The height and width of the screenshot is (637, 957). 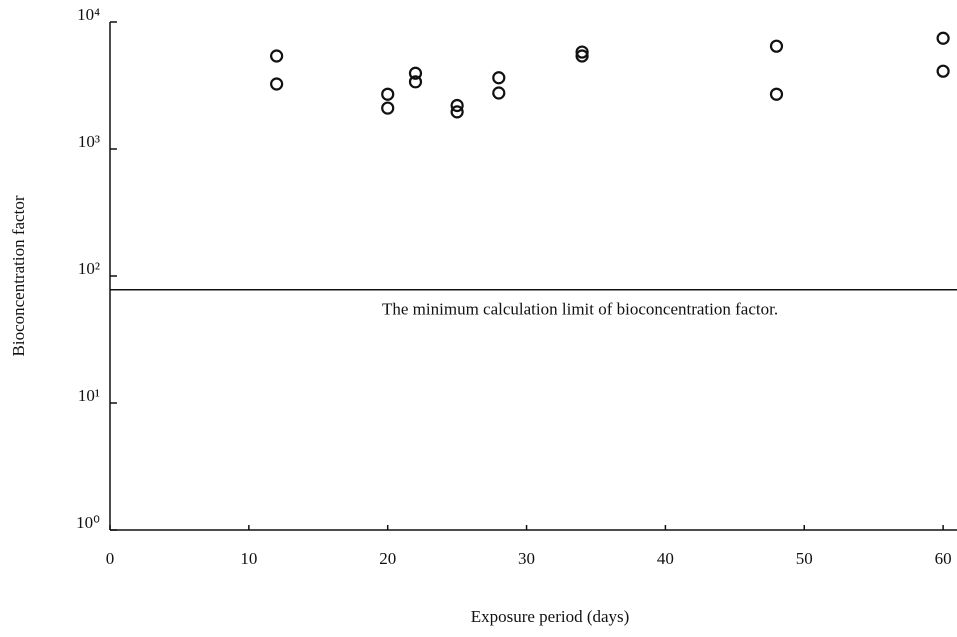 I want to click on x-tick-label: 10, so click(x=248, y=558).